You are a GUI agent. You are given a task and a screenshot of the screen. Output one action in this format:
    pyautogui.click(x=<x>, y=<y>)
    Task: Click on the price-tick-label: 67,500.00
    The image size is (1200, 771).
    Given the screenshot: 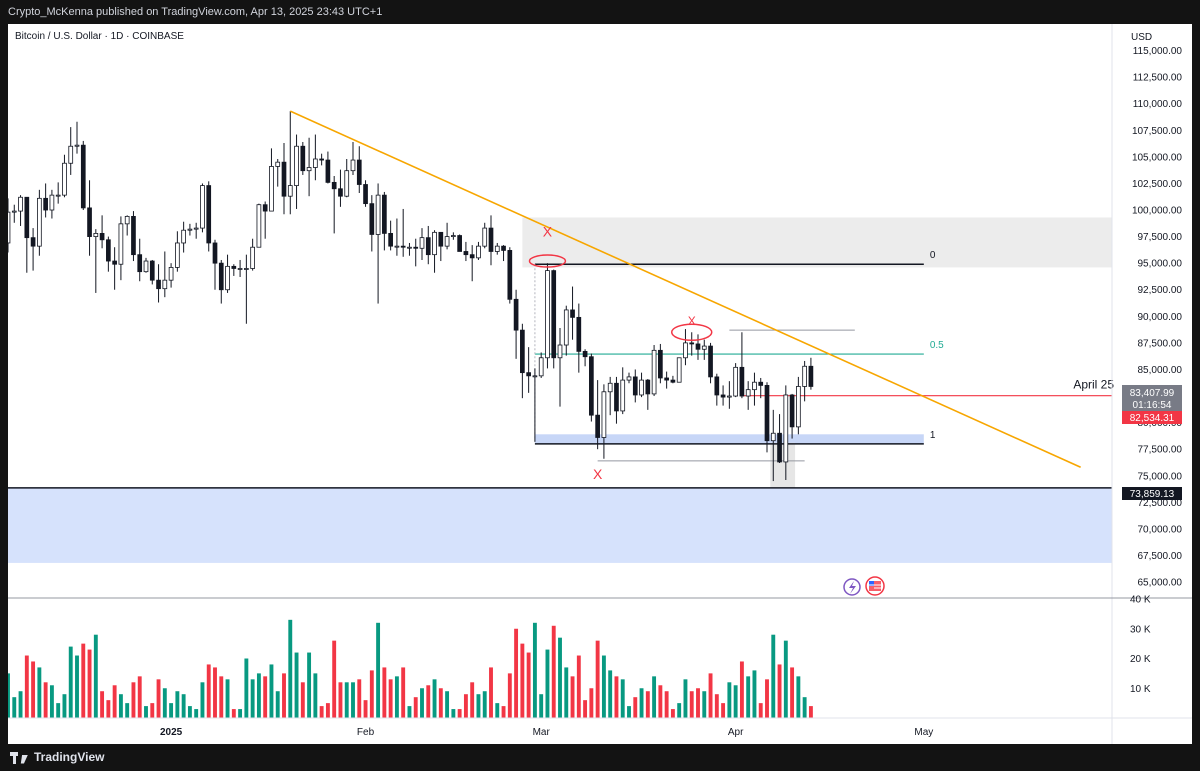 What is the action you would take?
    pyautogui.click(x=1160, y=556)
    